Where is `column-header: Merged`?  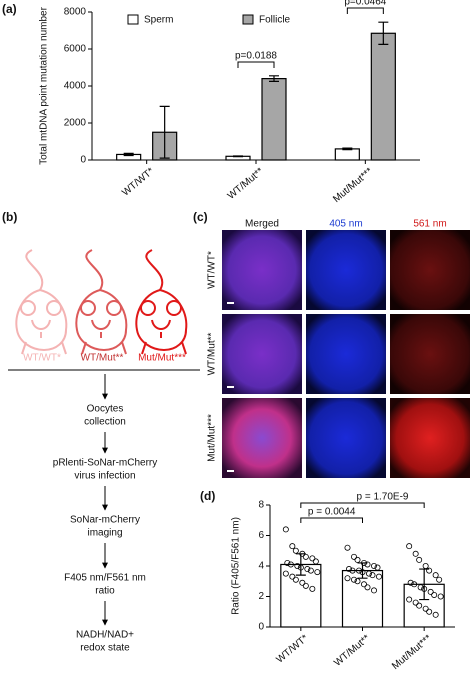
column-header: Merged is located at coordinates (262, 224).